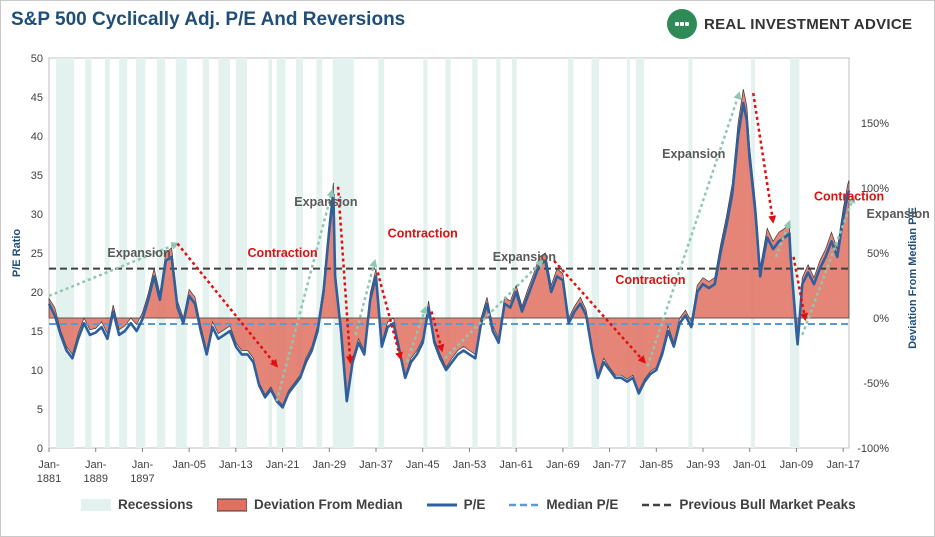 This screenshot has height=537, width=935. Describe the element at coordinates (17, 253) in the screenshot. I see `y-axis-title: P/E Ratio` at that location.